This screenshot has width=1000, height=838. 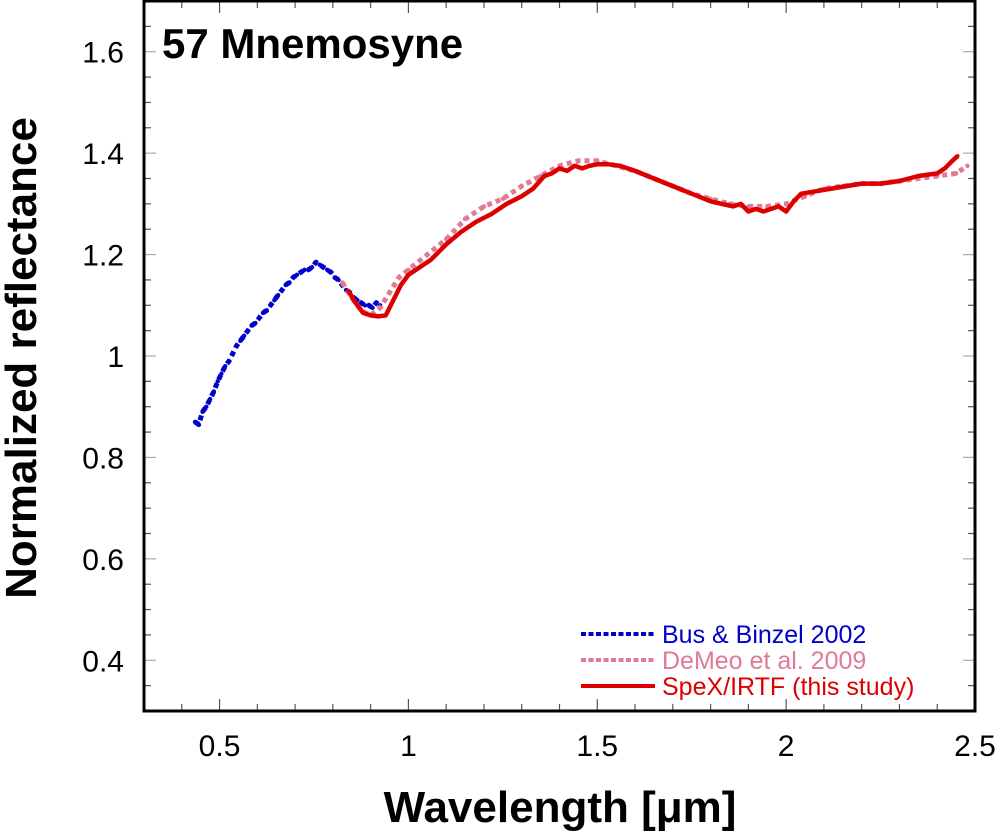 I want to click on y-tick-label: 1.2, so click(x=103, y=256).